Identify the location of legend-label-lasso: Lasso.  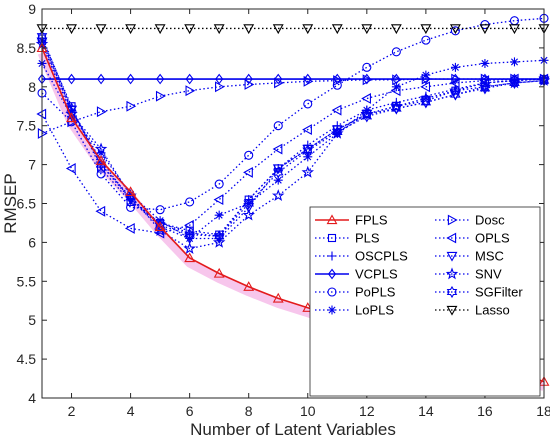
(492, 310).